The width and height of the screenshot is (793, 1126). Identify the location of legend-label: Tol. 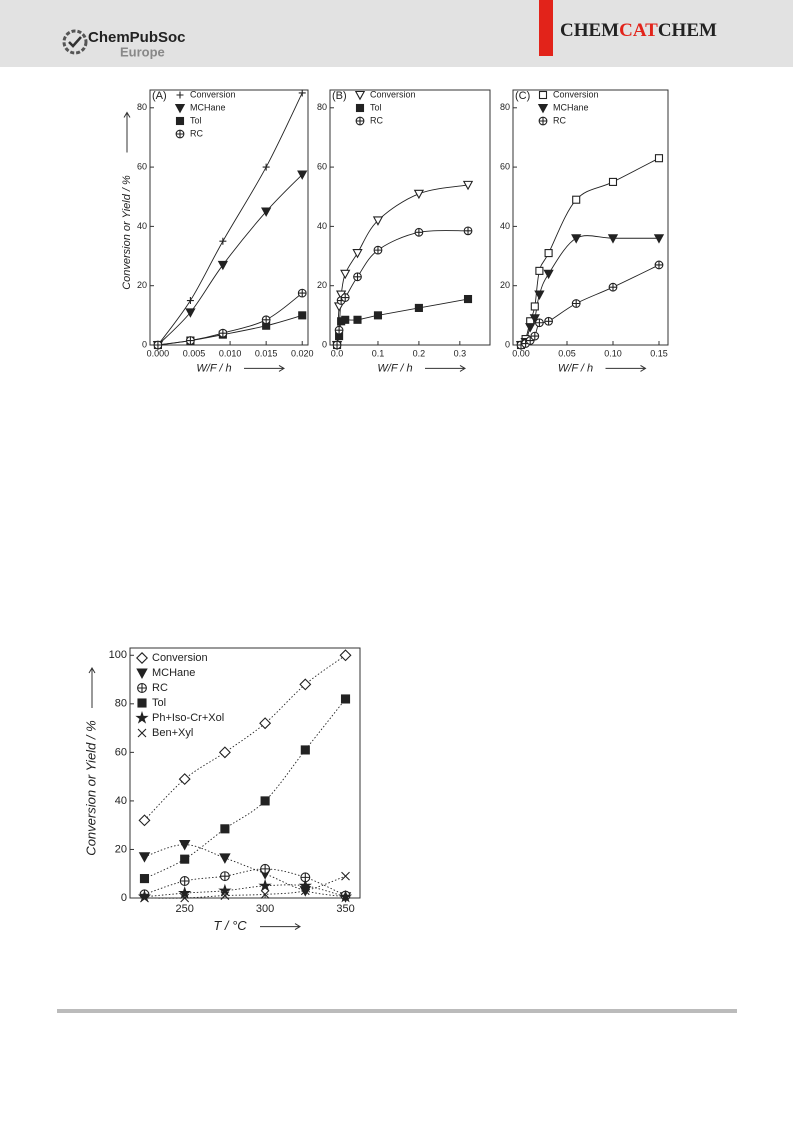
(376, 107).